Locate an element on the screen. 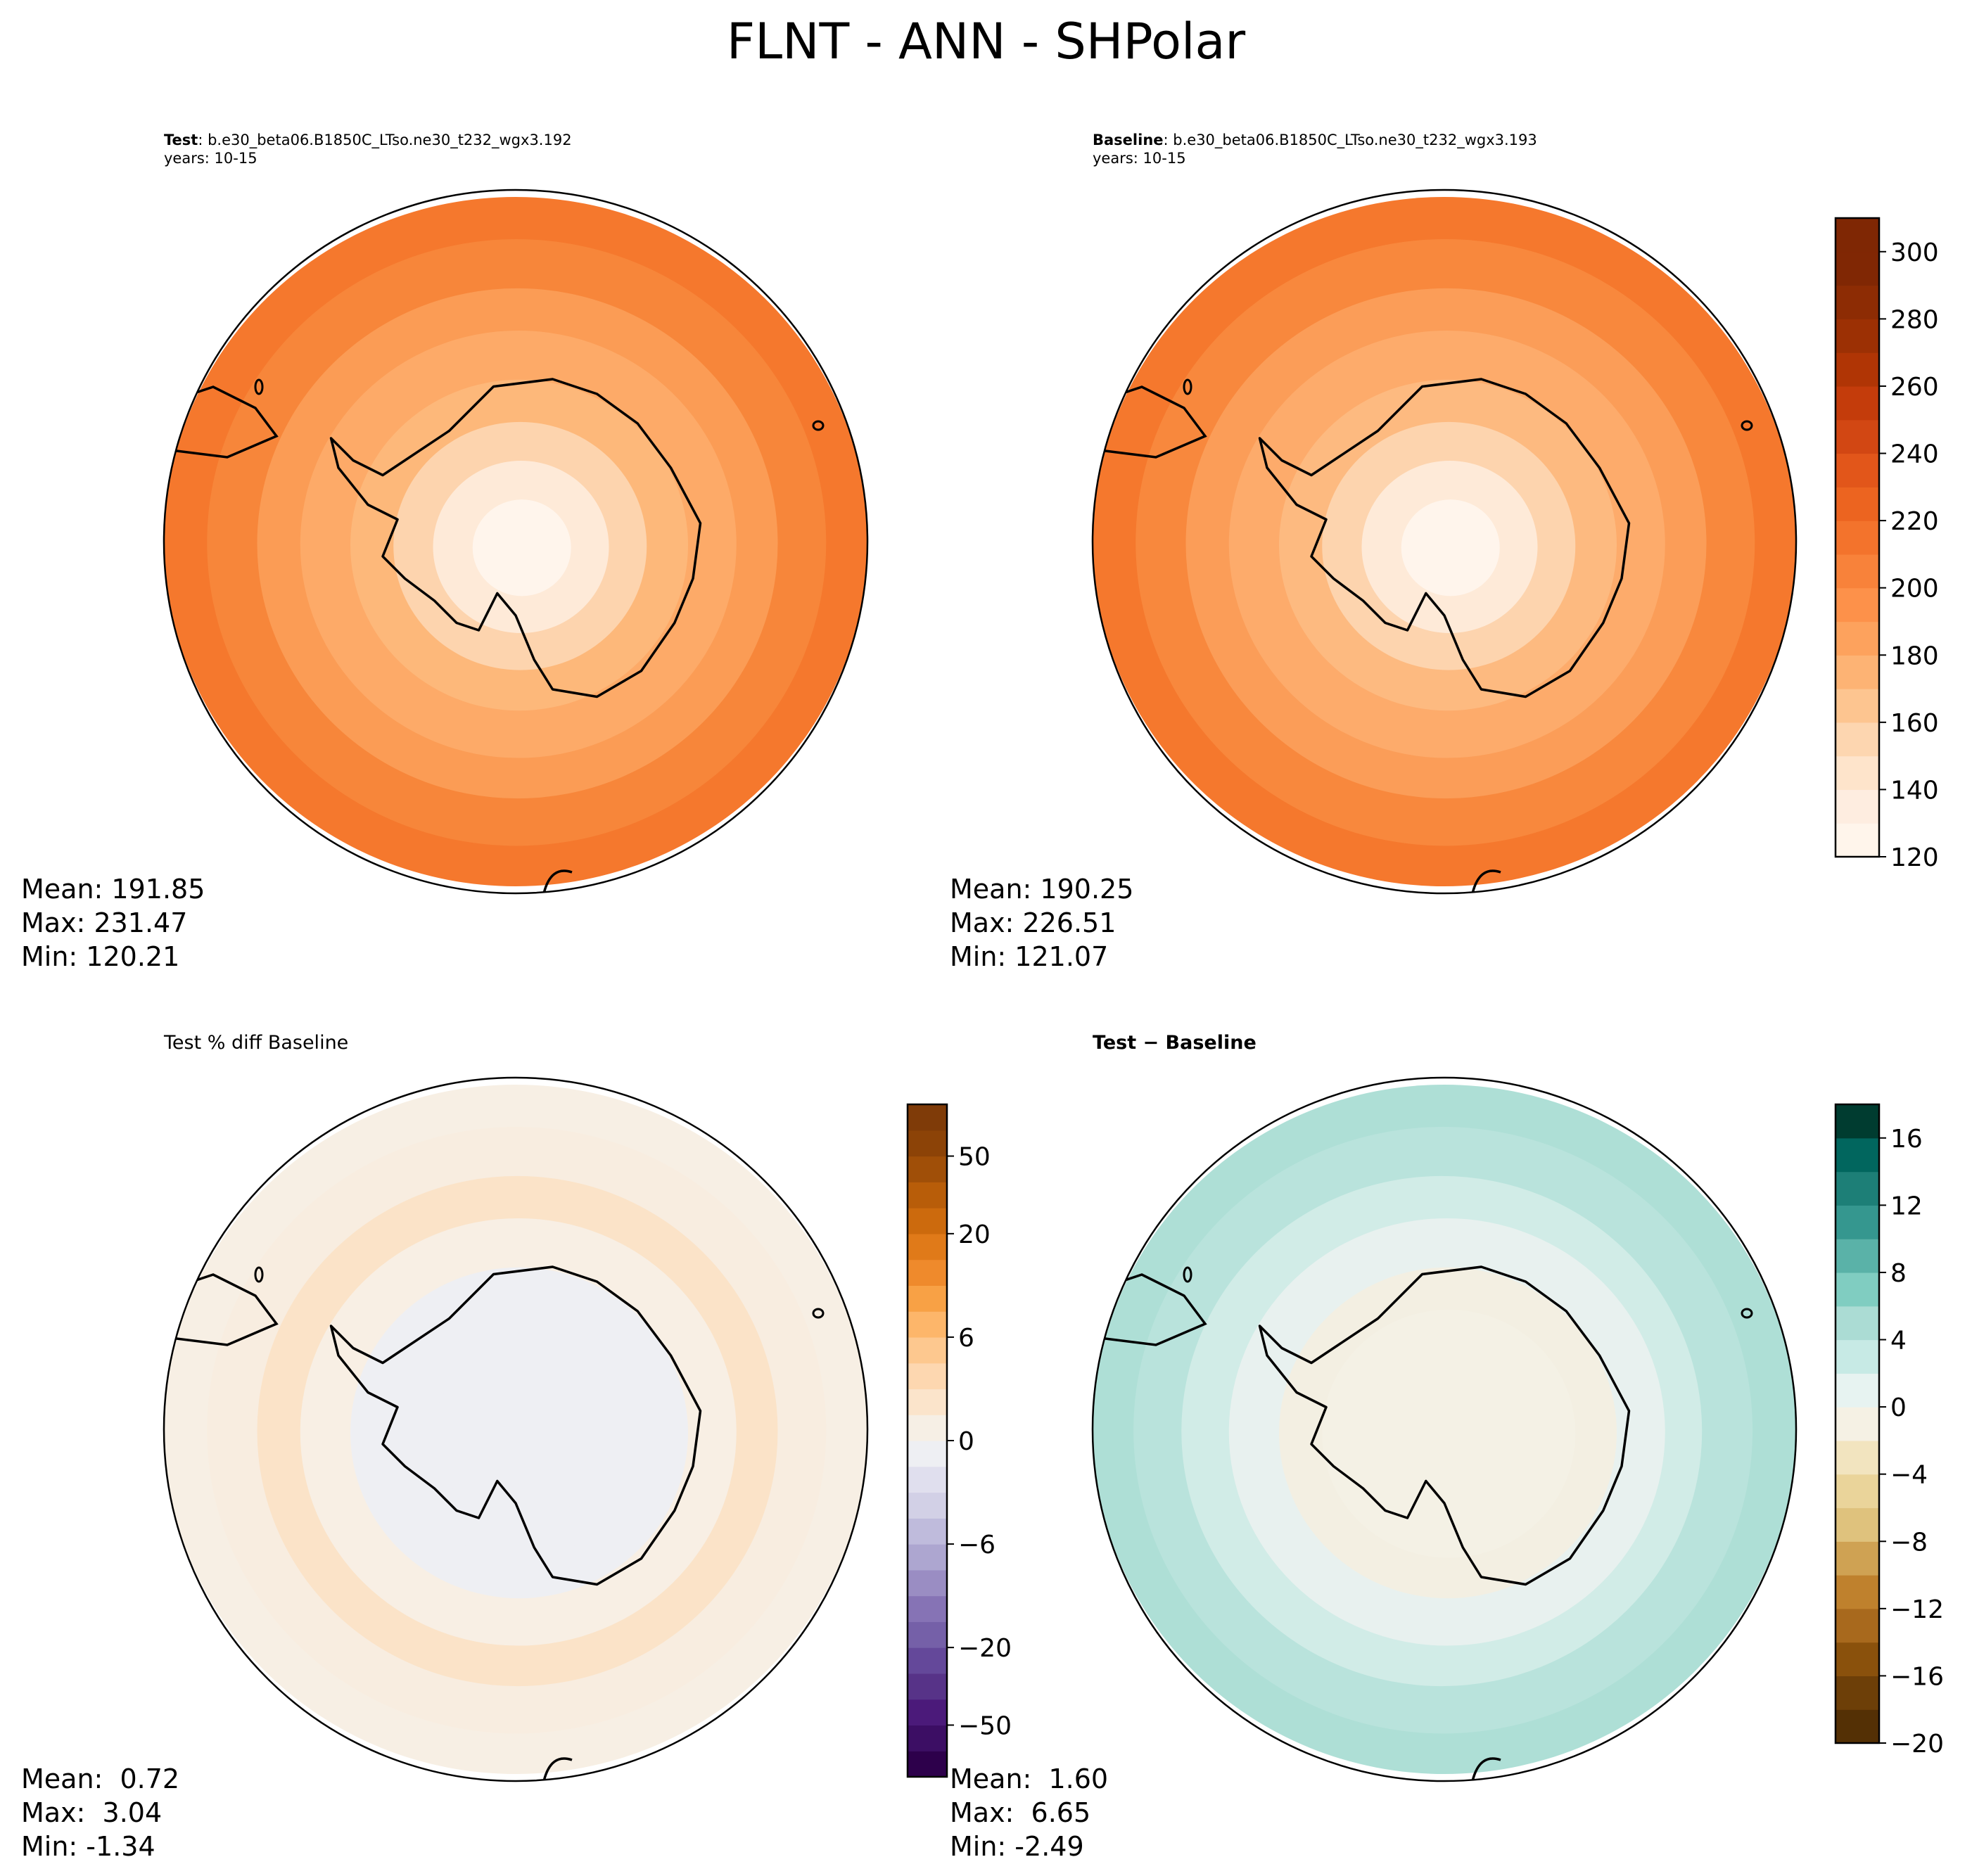 Image resolution: width=1972 pixels, height=1876 pixels. test-colorbar-tick-label: 260 is located at coordinates (1915, 387).